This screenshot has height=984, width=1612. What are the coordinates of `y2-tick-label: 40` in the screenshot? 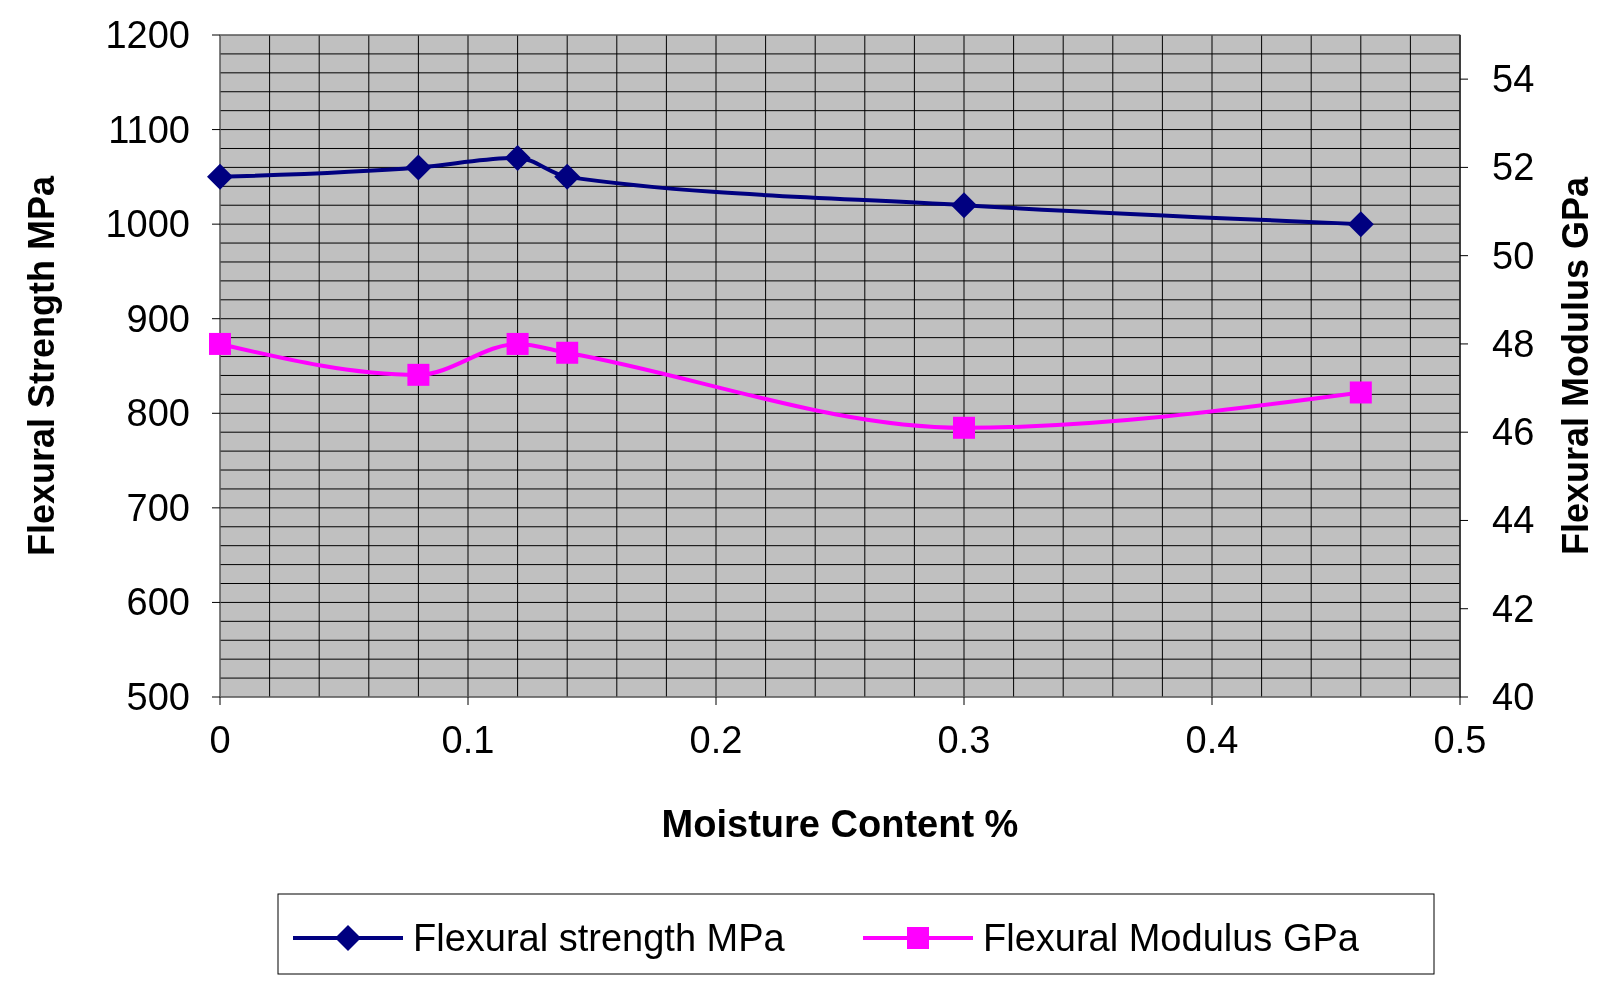 It's located at (1513, 697).